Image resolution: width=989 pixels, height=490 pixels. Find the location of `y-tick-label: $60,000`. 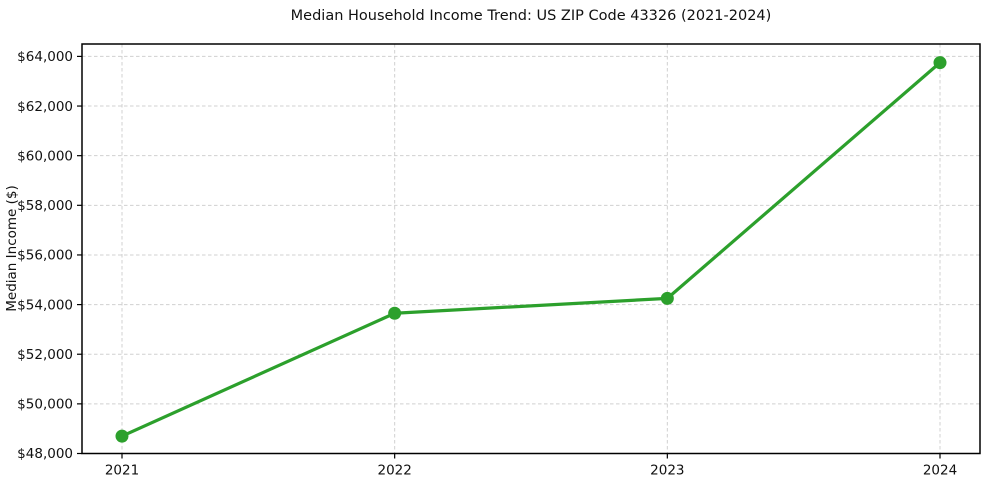

y-tick-label: $60,000 is located at coordinates (45, 156).